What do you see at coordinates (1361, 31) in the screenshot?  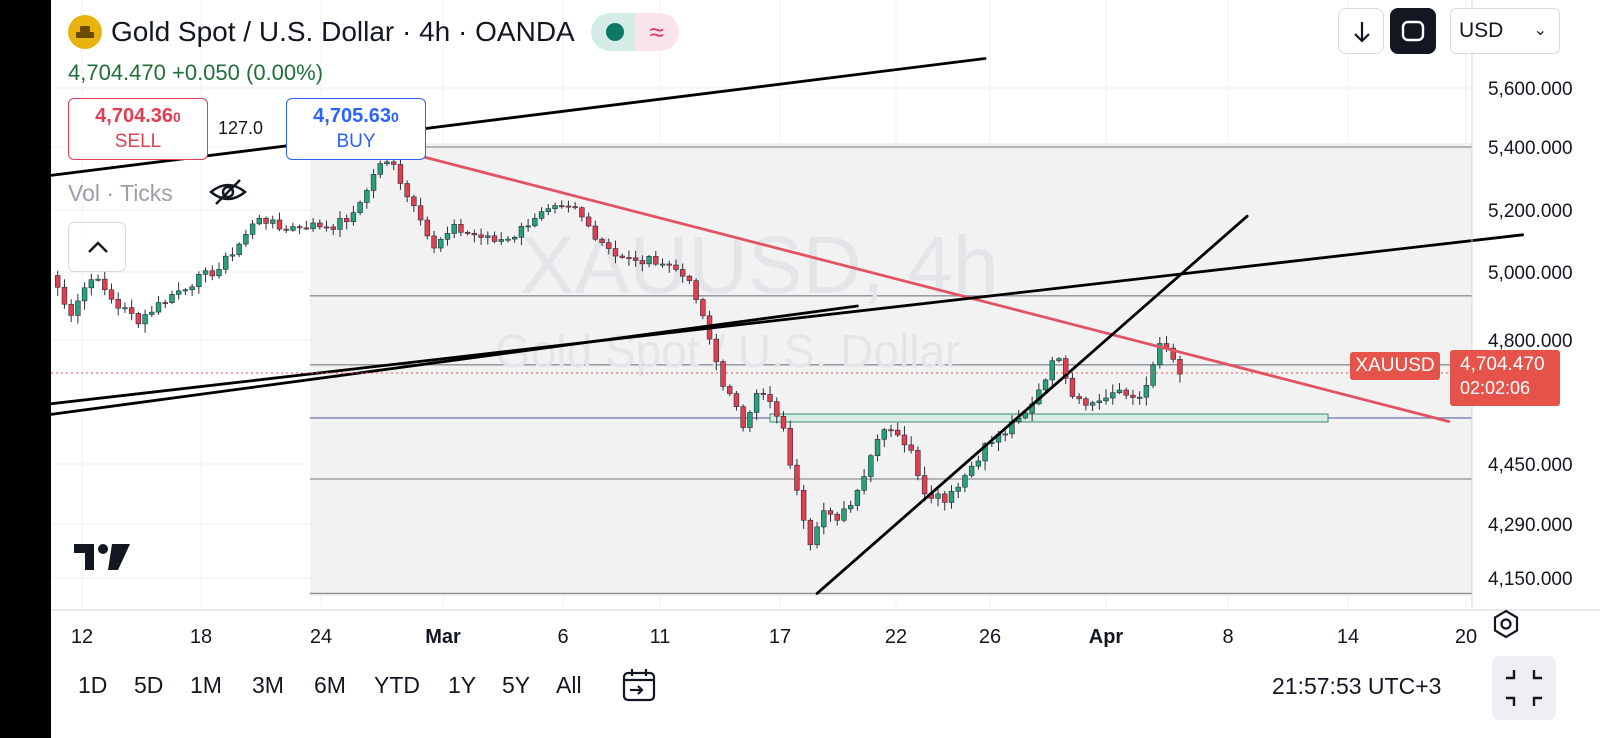 I see `download-button` at bounding box center [1361, 31].